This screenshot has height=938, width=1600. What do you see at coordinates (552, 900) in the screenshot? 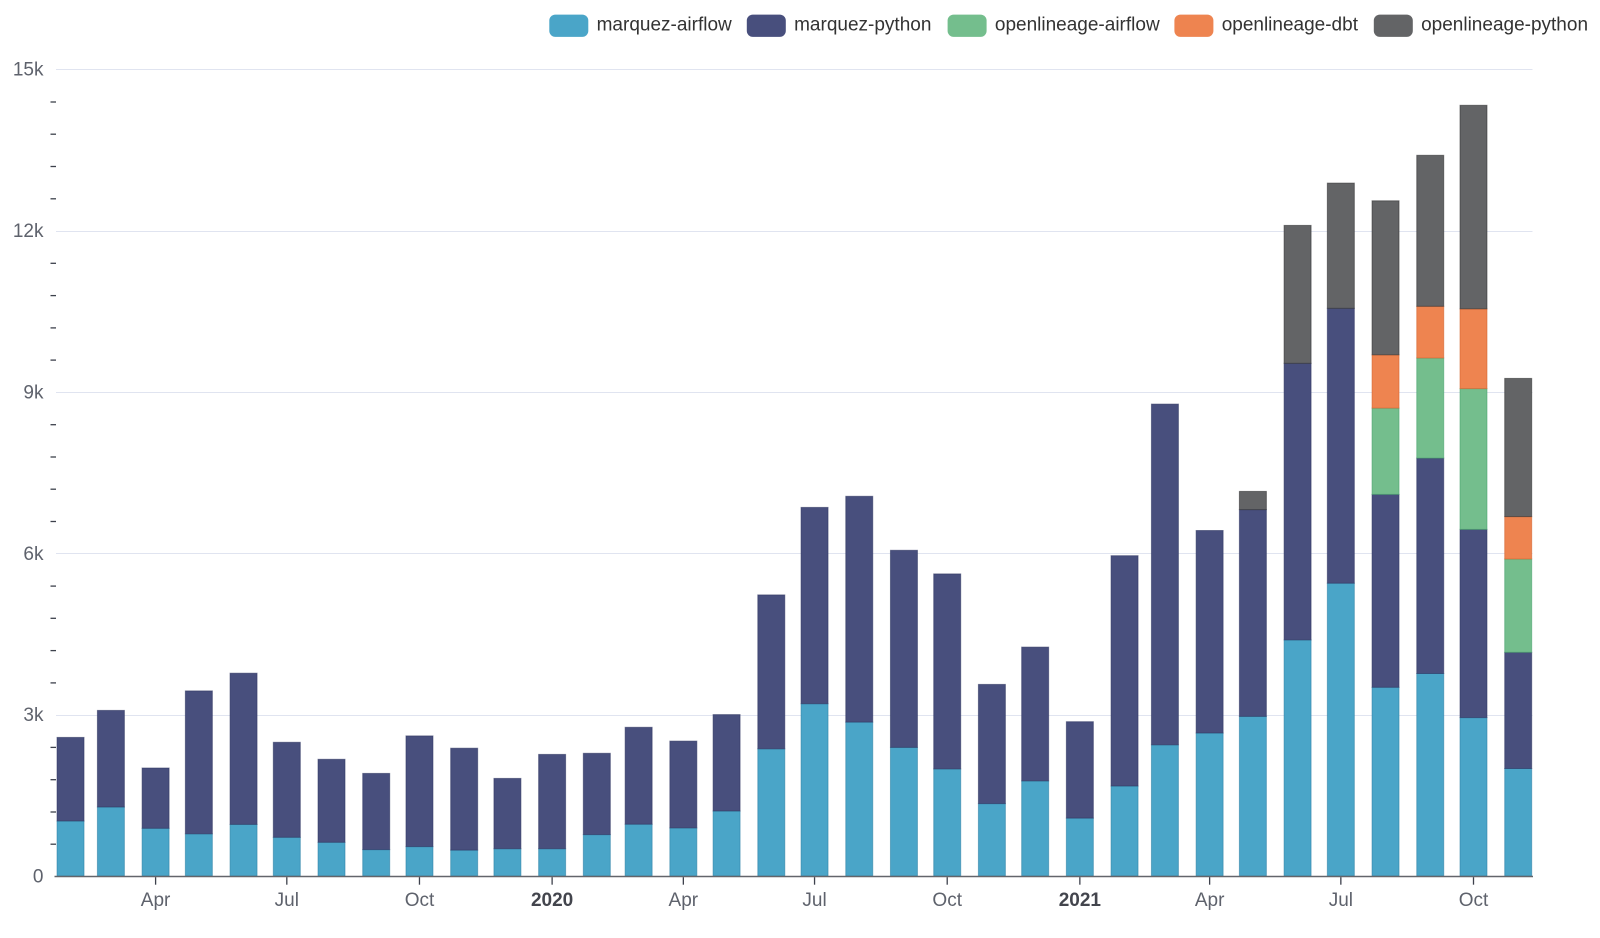
I see `svg-text: 2020` at bounding box center [552, 900].